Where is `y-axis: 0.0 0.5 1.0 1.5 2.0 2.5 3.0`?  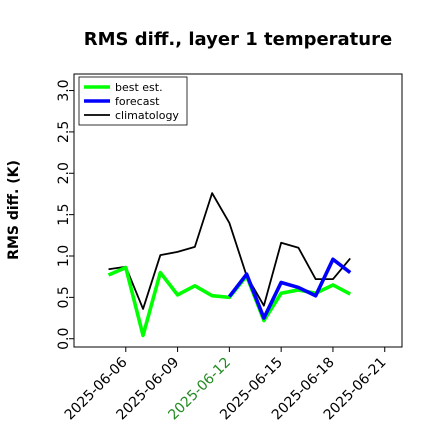
y-axis: 0.0 0.5 1.0 1.5 2.0 2.5 3.0 is located at coordinates (65, 214).